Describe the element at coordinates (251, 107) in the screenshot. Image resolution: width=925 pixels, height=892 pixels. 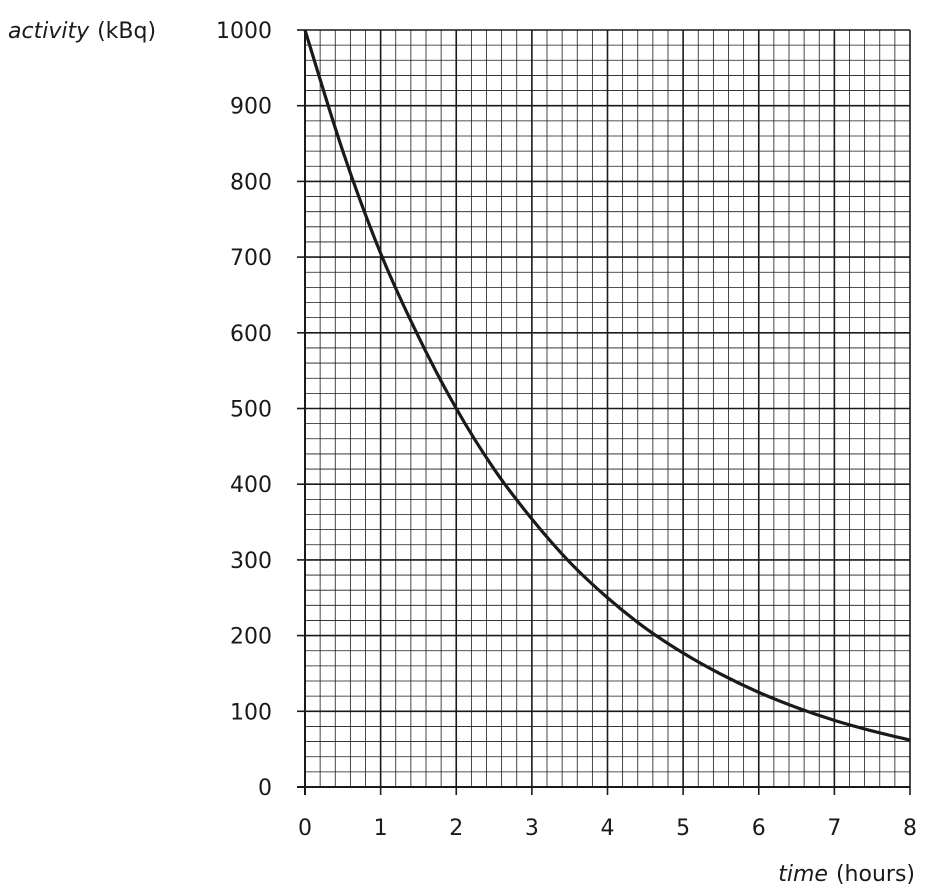
I see `y-tick-label: 900` at that location.